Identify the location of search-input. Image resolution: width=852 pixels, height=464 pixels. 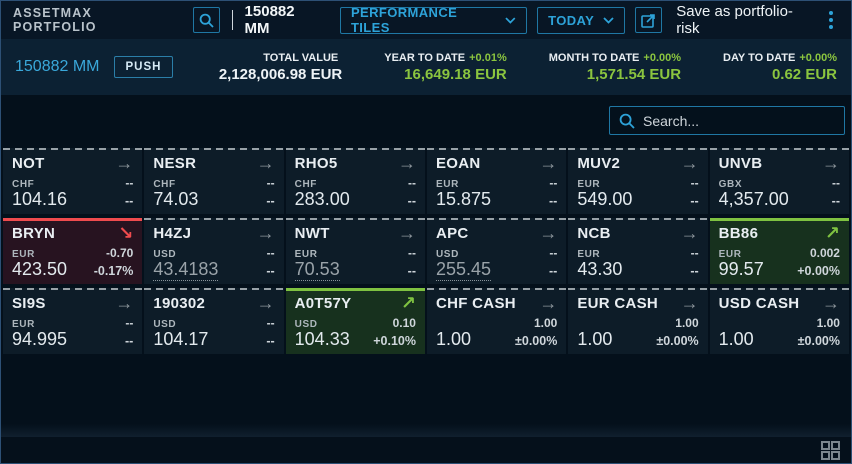
(739, 120).